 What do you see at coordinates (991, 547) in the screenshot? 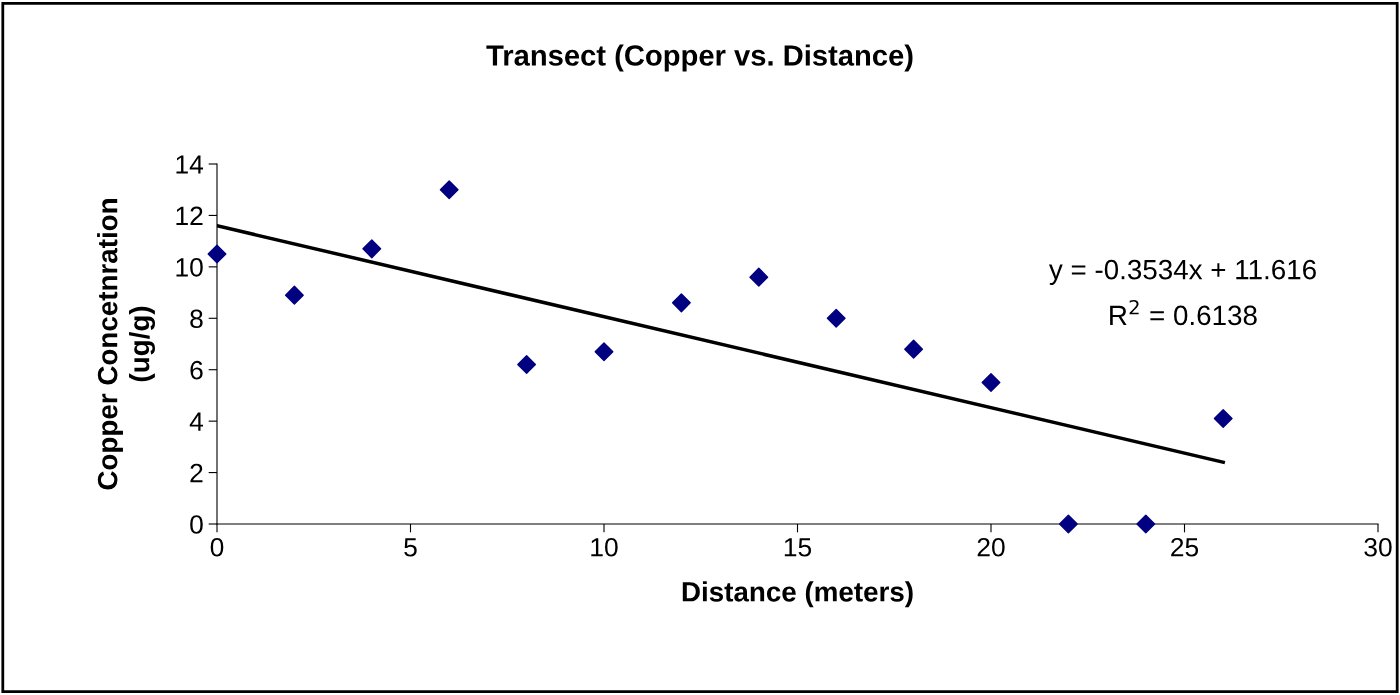
I see `x-tick-label: 20` at bounding box center [991, 547].